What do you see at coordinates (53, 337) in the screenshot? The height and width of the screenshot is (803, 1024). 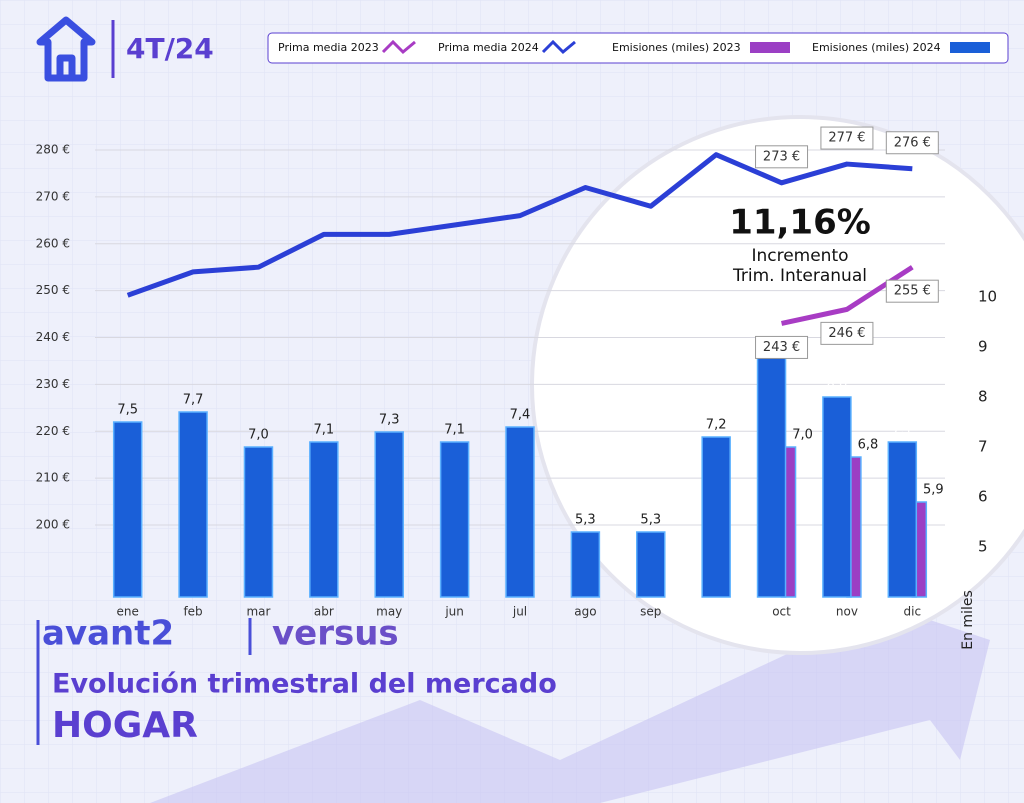 I see `y-tick-label: 240 €` at bounding box center [53, 337].